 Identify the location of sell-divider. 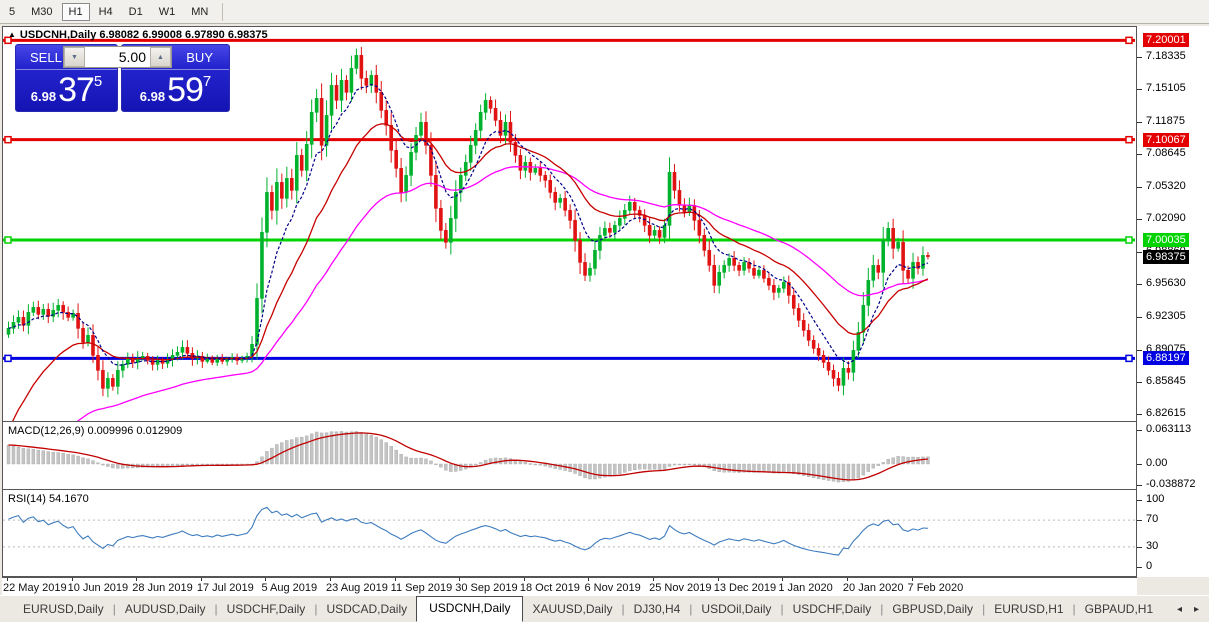
(66, 69).